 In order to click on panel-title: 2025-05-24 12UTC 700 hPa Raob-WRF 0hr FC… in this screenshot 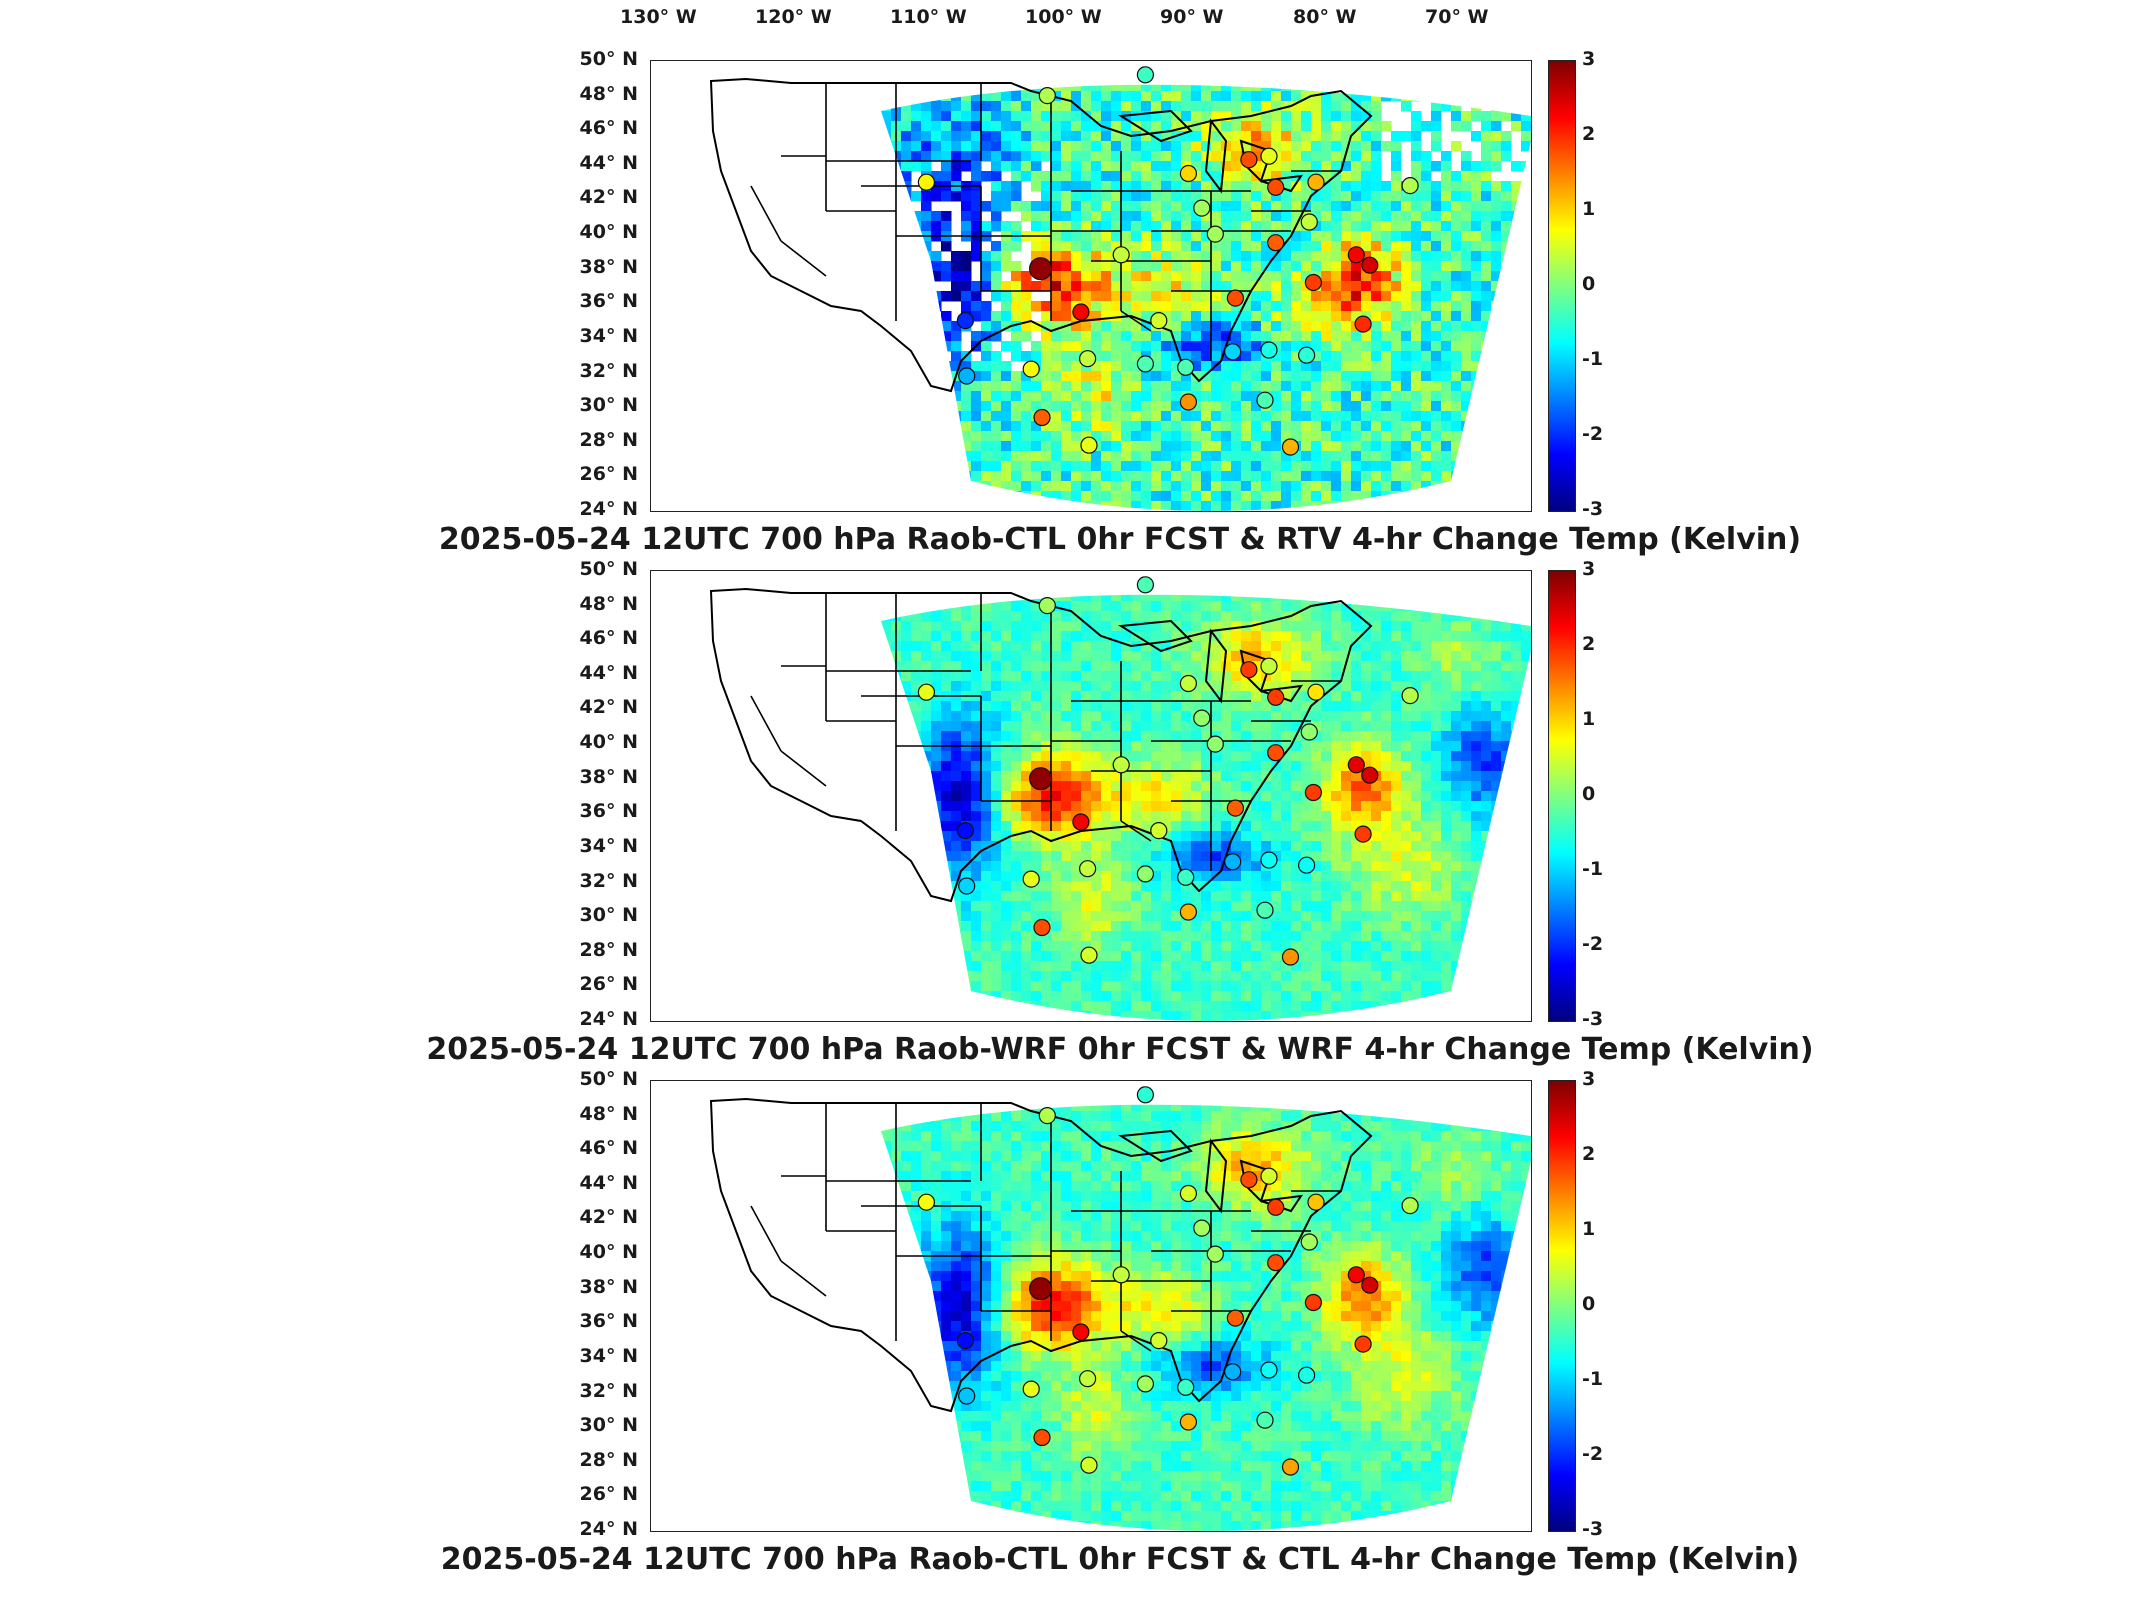, I will do `click(1120, 1049)`.